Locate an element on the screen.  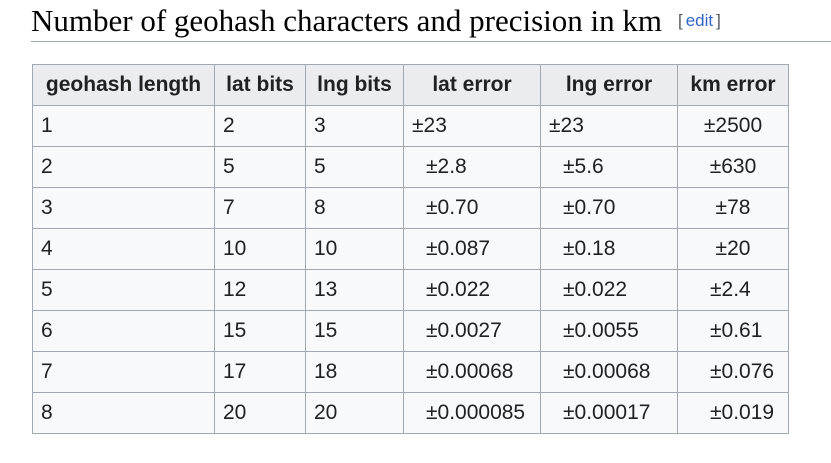
cell-km-error: ±2.4 is located at coordinates (733, 290).